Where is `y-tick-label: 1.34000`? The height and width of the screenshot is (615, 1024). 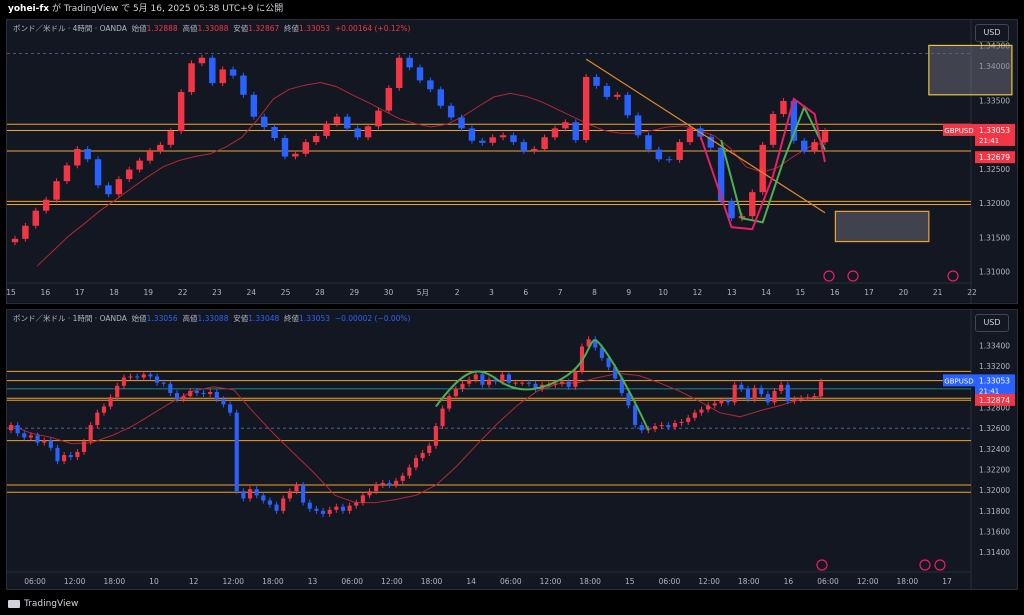 y-tick-label: 1.34000 is located at coordinates (994, 66).